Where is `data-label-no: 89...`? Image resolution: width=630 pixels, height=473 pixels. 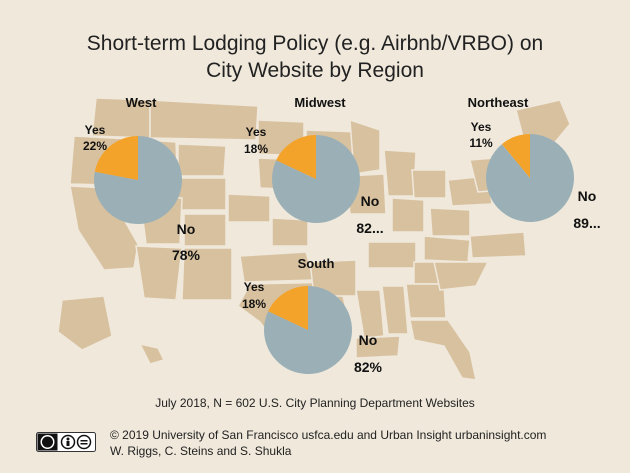 data-label-no: 89... is located at coordinates (586, 223).